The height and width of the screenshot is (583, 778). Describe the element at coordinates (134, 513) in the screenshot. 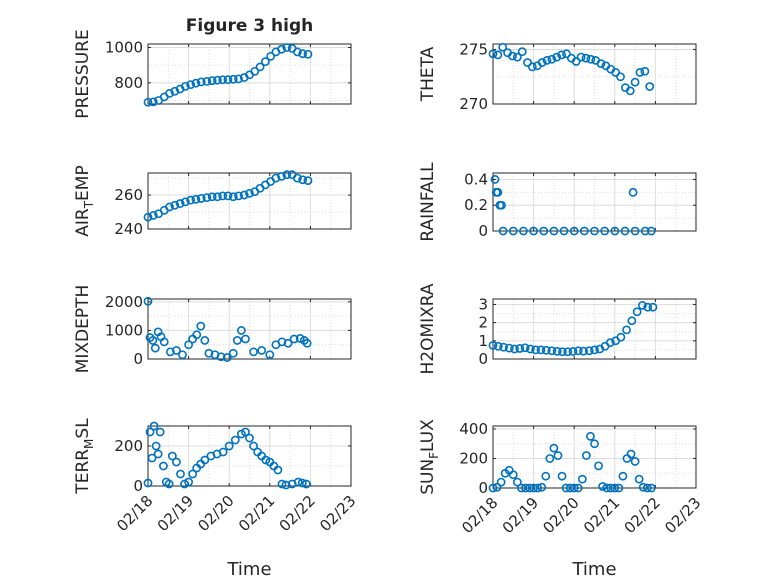

I see `x-tick-label: 02/18` at that location.